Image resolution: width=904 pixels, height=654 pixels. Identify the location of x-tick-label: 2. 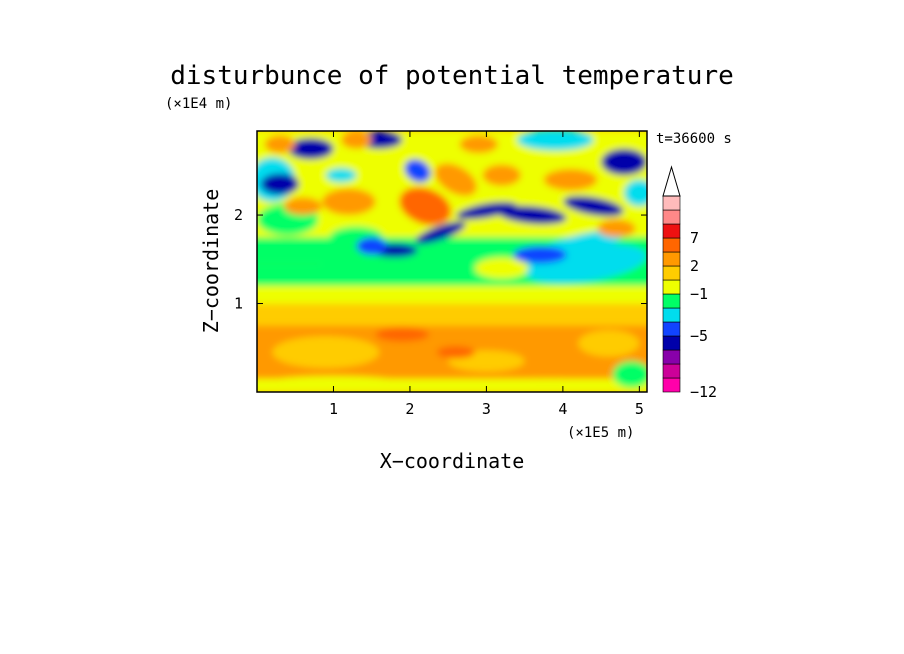
(409, 409).